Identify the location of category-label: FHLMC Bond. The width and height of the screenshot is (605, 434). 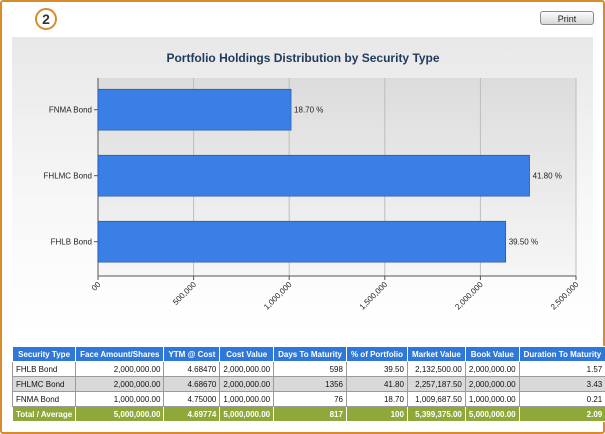
(68, 176).